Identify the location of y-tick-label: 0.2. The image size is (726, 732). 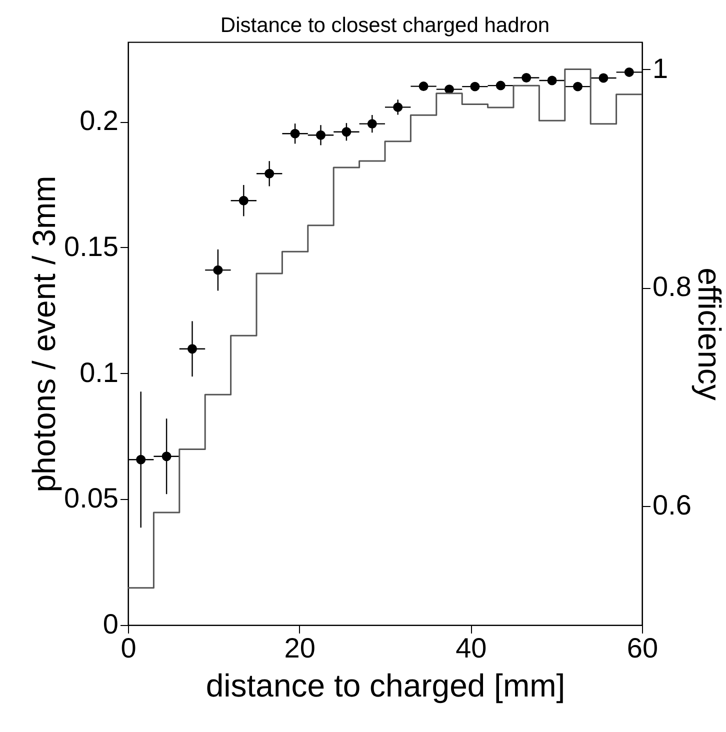
(99, 120).